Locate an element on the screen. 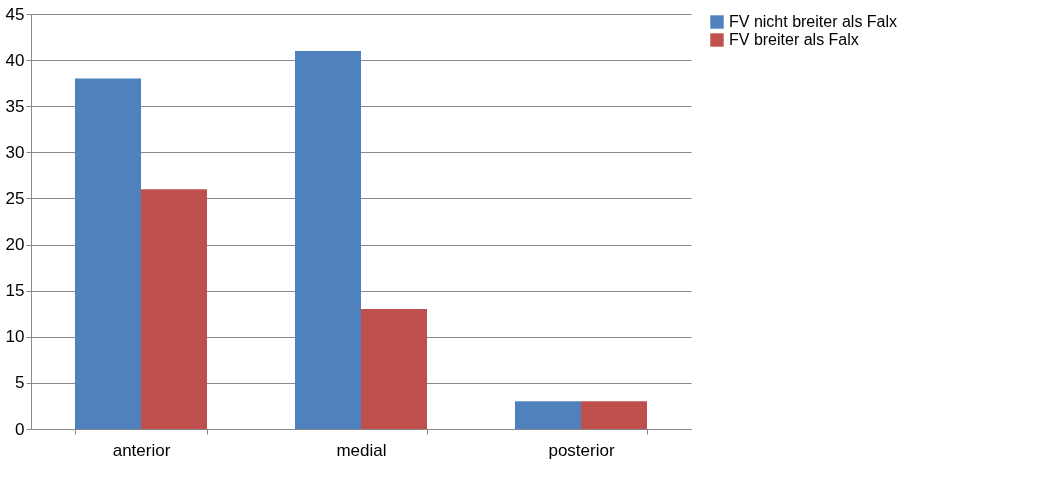 The width and height of the screenshot is (1045, 483). x-tick-label: posterior is located at coordinates (581, 450).